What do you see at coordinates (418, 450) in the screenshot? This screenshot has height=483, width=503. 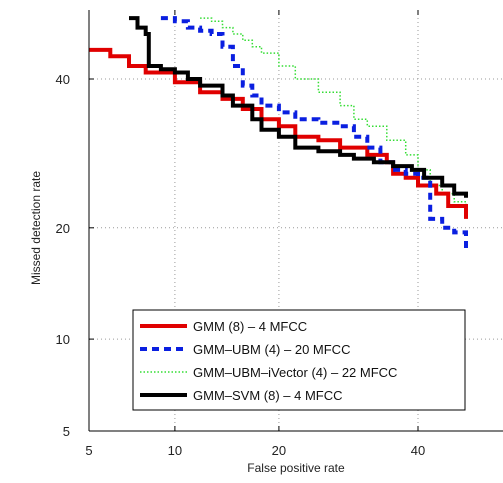 I see `x-tick-label: 40` at bounding box center [418, 450].